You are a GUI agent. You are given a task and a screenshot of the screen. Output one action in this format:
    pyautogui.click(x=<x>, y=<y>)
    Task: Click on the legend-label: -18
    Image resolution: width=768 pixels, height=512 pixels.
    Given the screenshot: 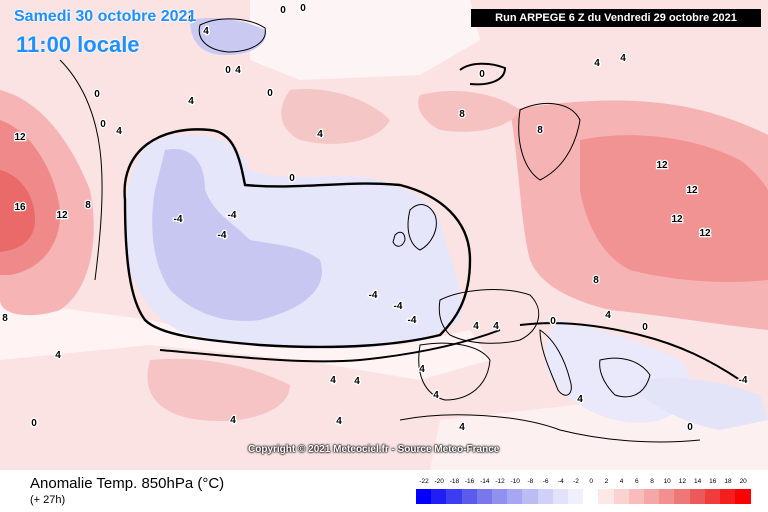 What is the action you would take?
    pyautogui.click(x=454, y=481)
    